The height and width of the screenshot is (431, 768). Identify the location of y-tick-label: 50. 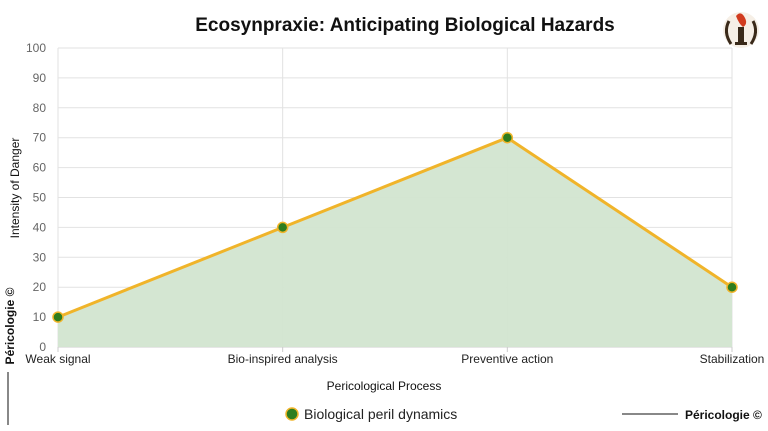
(40, 198).